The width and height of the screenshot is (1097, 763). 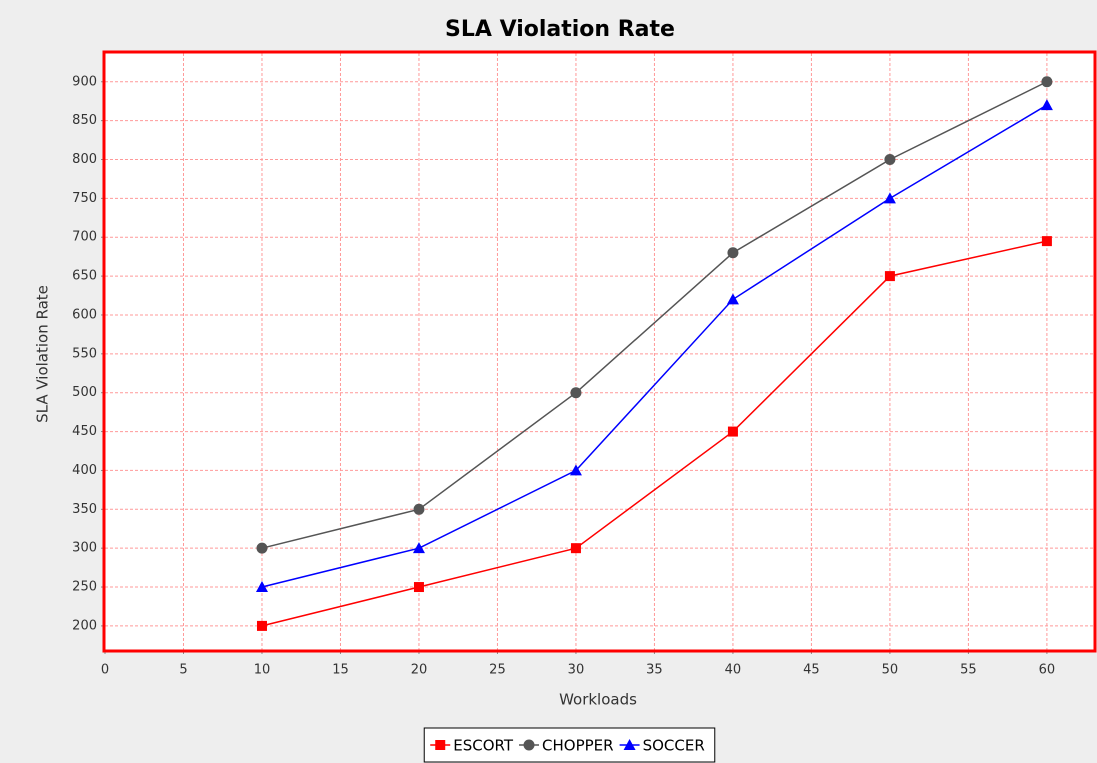 I want to click on x-tick-label: 0, so click(x=105, y=670).